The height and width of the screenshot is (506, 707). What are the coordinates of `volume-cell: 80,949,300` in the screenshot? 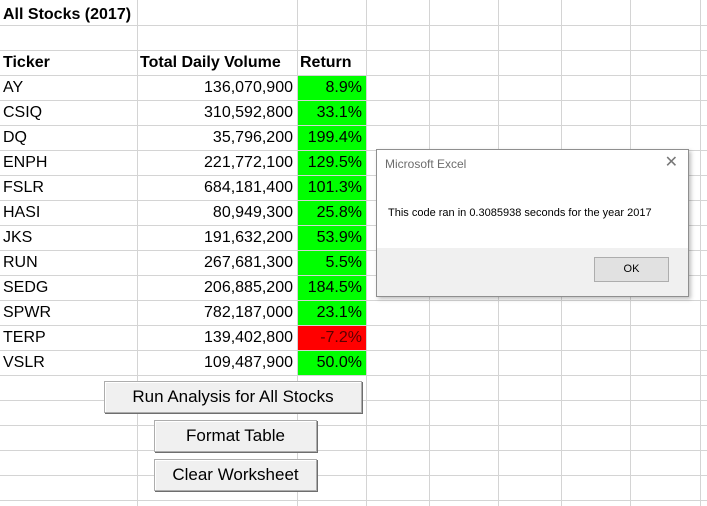 It's located at (252, 212).